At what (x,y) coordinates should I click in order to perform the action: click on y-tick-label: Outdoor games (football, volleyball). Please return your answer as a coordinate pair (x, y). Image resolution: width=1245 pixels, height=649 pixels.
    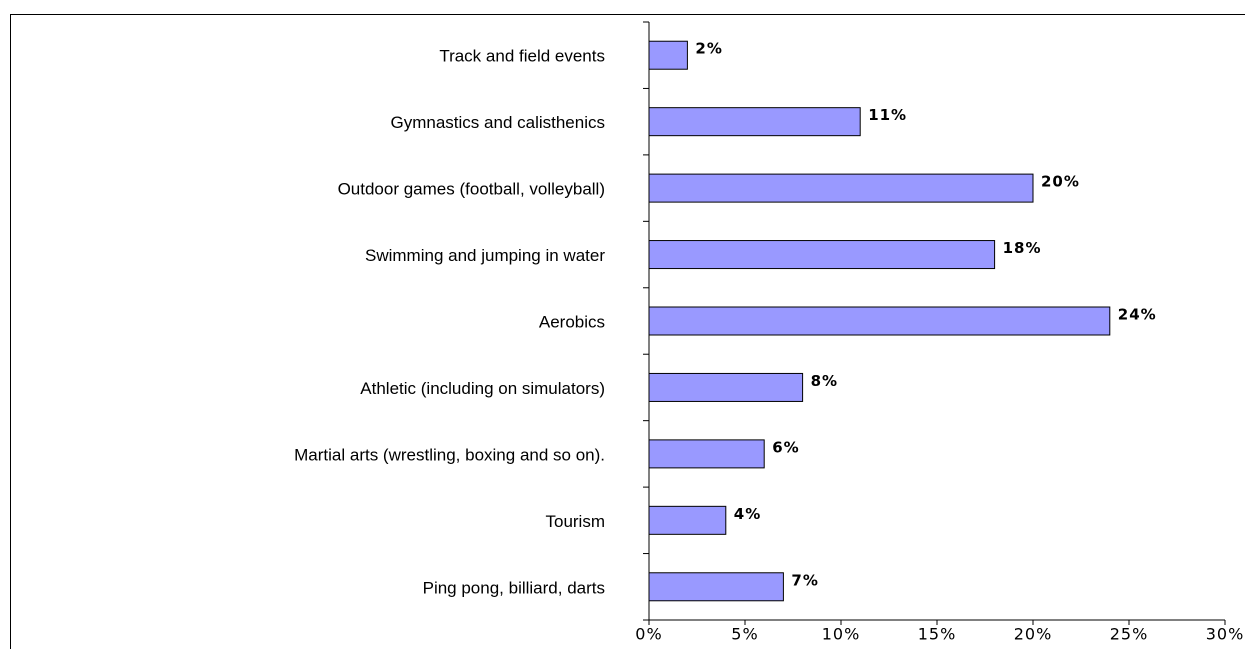
    Looking at the image, I should click on (471, 189).